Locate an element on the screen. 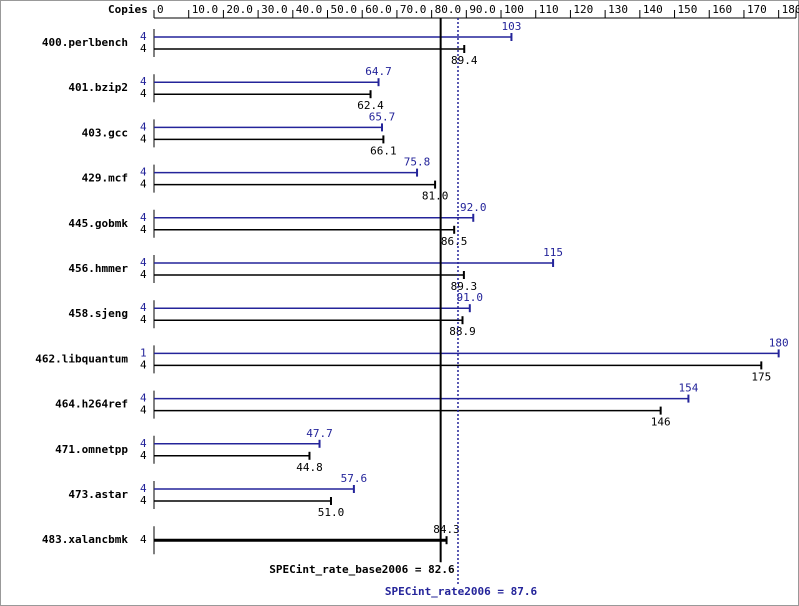 The image size is (799, 606). copies-header: Copies is located at coordinates (128, 9).